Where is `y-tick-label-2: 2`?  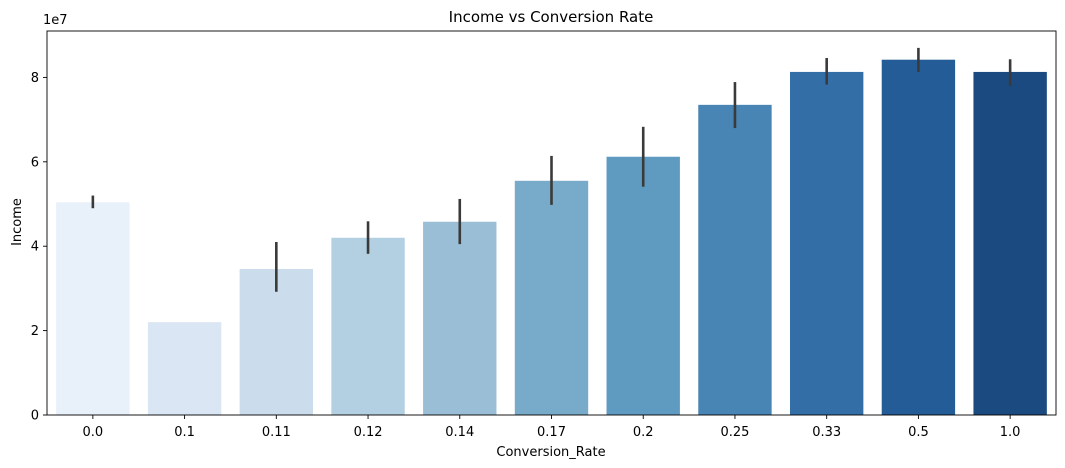
y-tick-label-2: 2 is located at coordinates (35, 331).